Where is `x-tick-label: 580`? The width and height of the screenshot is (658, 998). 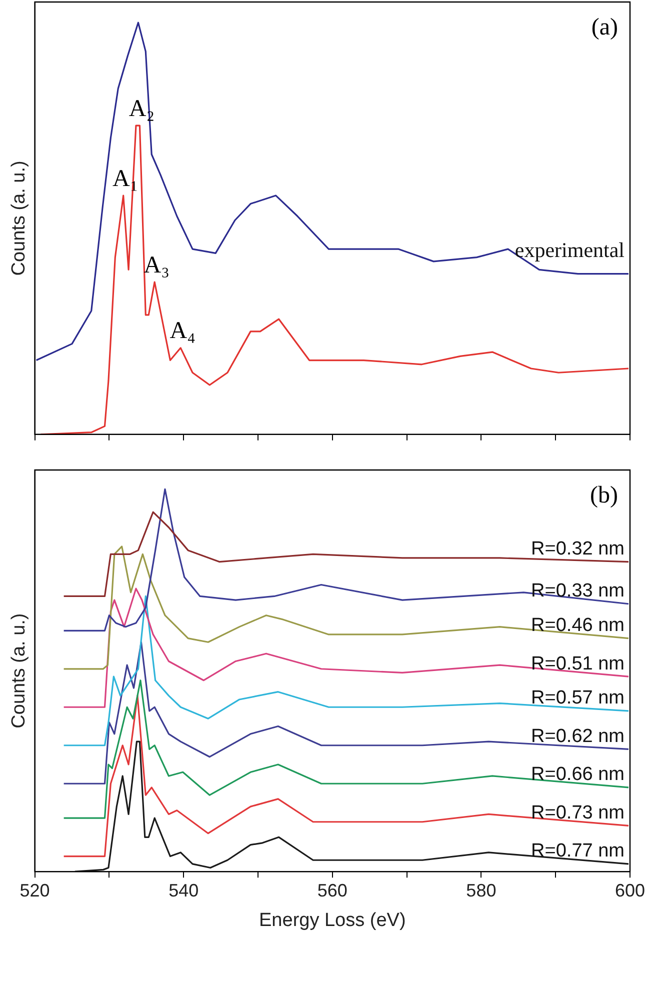
x-tick-label: 580 is located at coordinates (481, 890).